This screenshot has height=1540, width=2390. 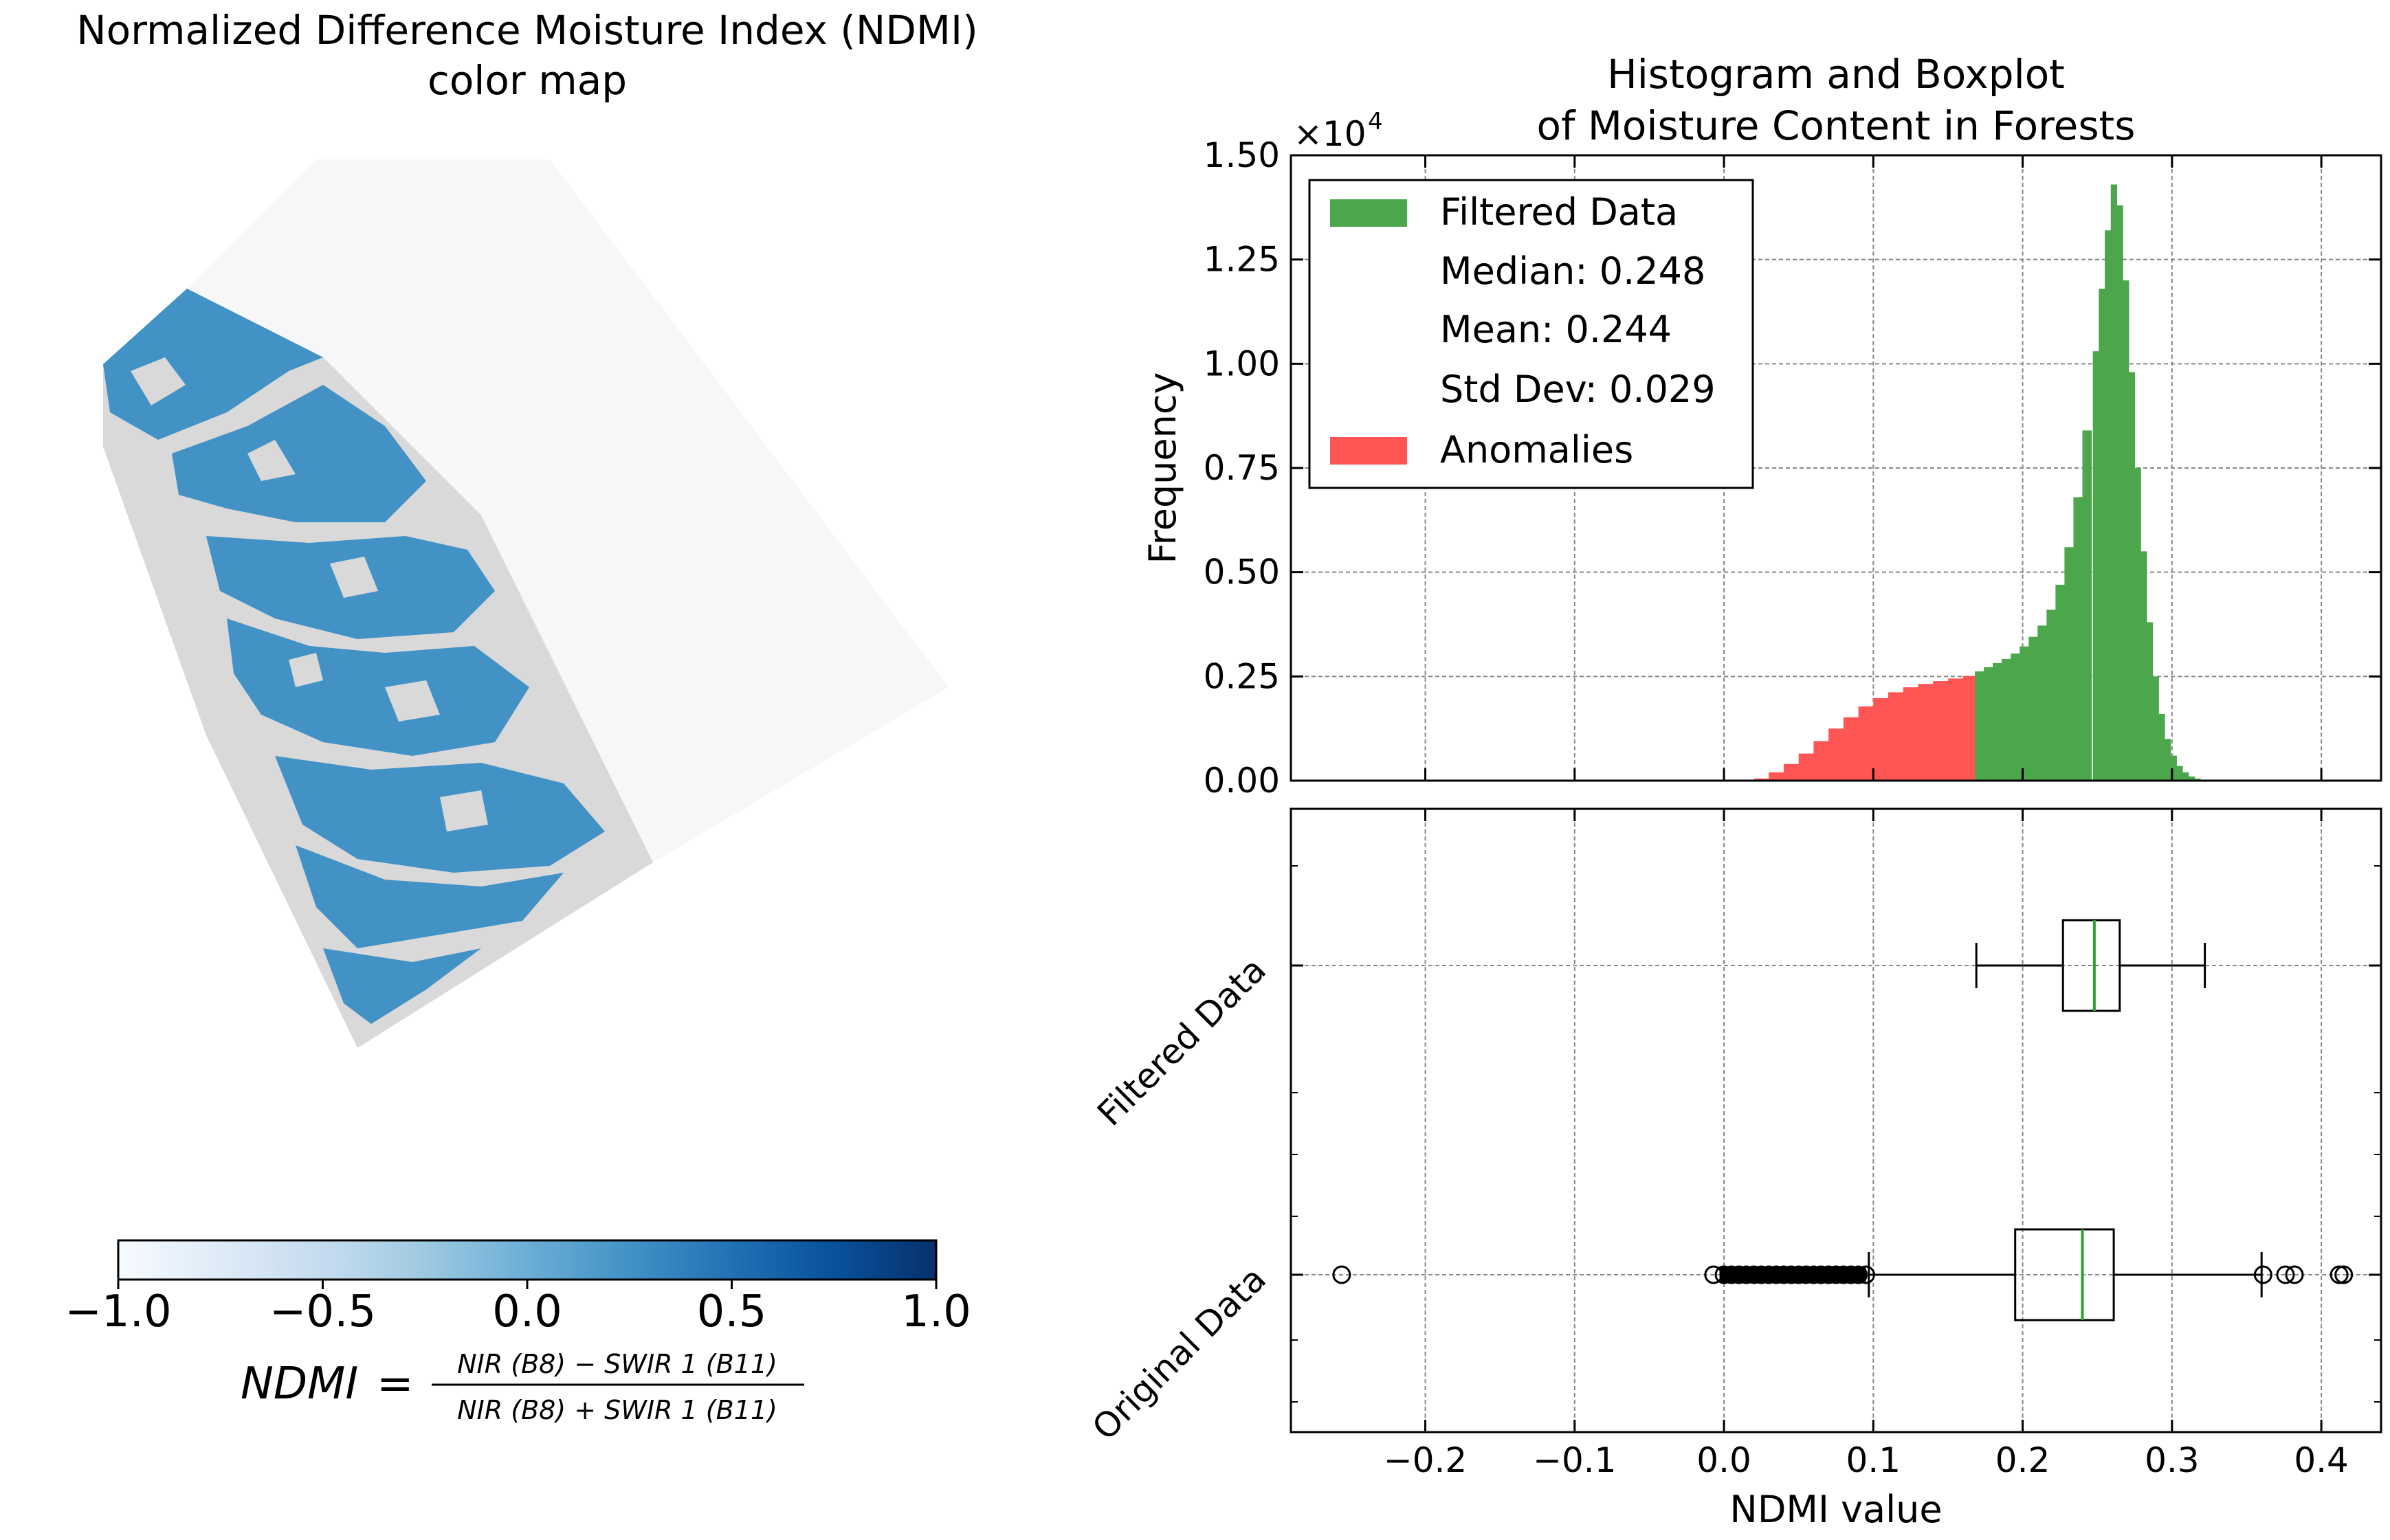 I want to click on colorbar-ticks: −1.0 −0.5 0.0 0.5 1.0, so click(x=518, y=1308).